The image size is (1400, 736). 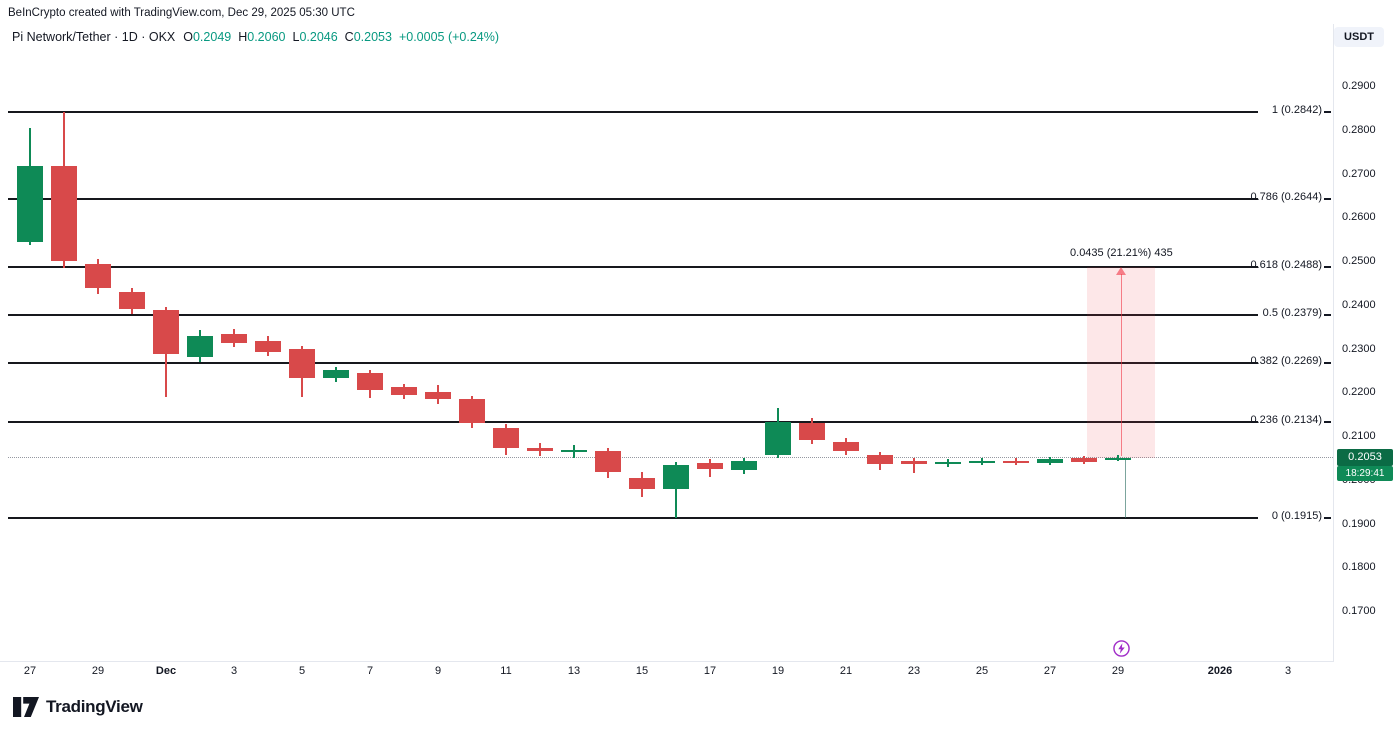 What do you see at coordinates (670, 457) in the screenshot?
I see `current-price-line` at bounding box center [670, 457].